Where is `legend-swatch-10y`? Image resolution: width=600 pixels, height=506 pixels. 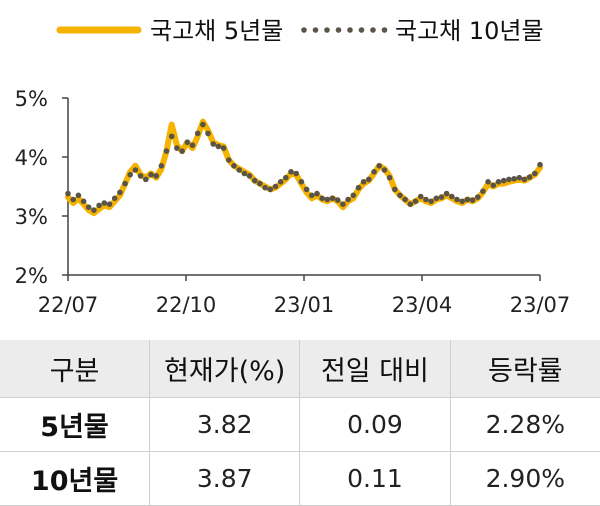 legend-swatch-10y is located at coordinates (344, 30).